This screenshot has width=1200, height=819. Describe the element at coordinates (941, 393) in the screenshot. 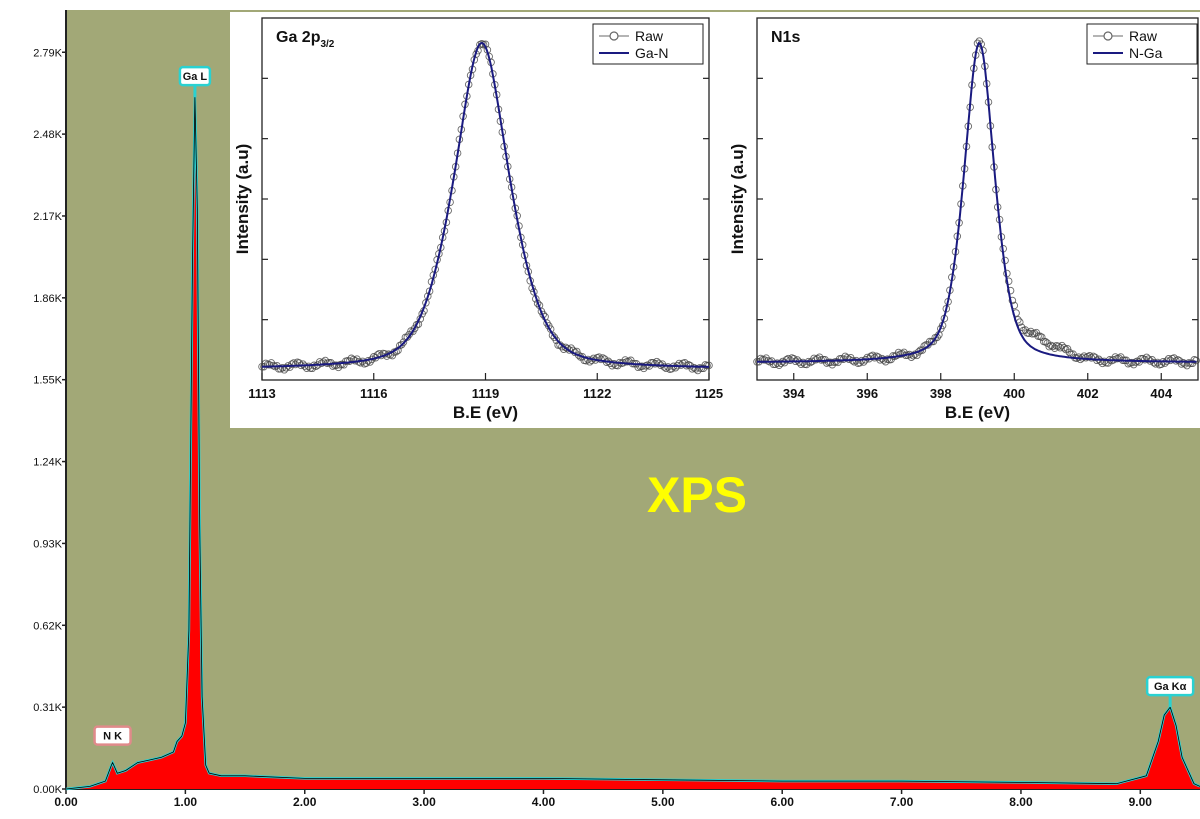

I see `inset-x-tick-label: 398` at that location.